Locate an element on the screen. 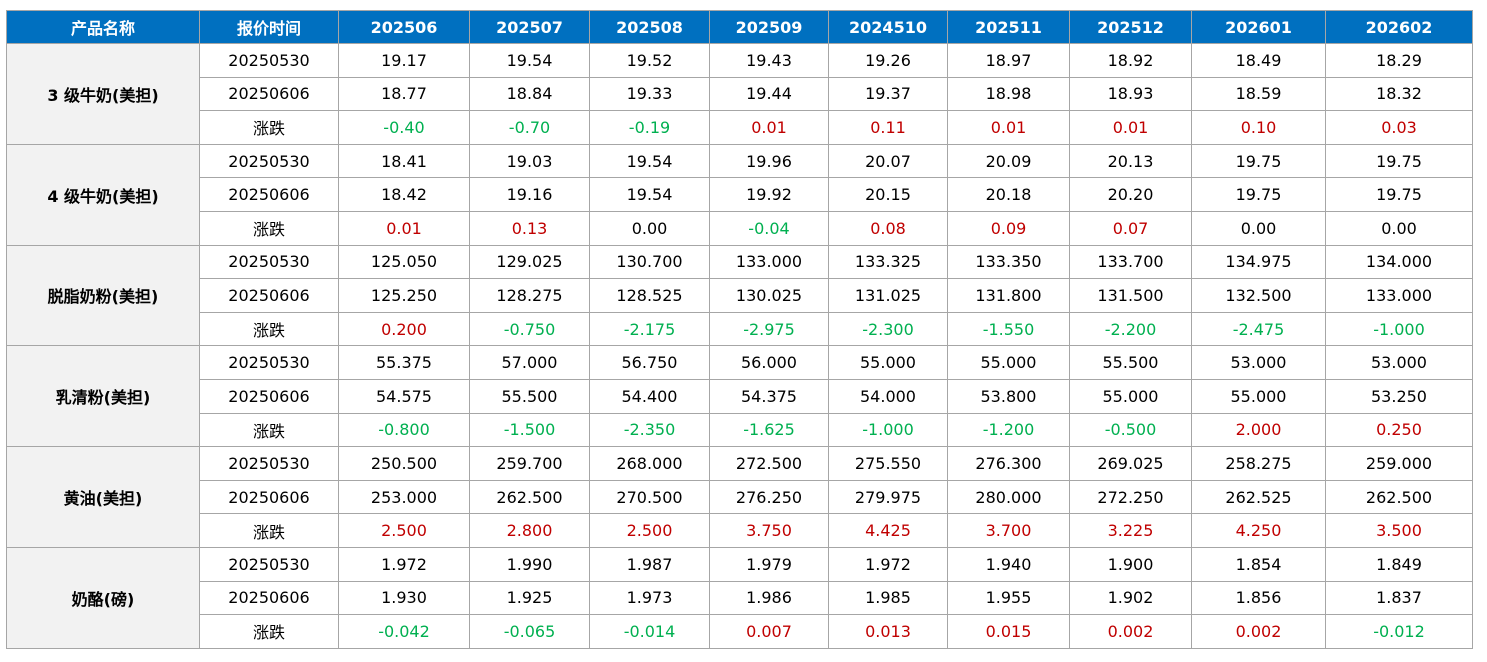  price-cell: 253.000 is located at coordinates (404, 497).